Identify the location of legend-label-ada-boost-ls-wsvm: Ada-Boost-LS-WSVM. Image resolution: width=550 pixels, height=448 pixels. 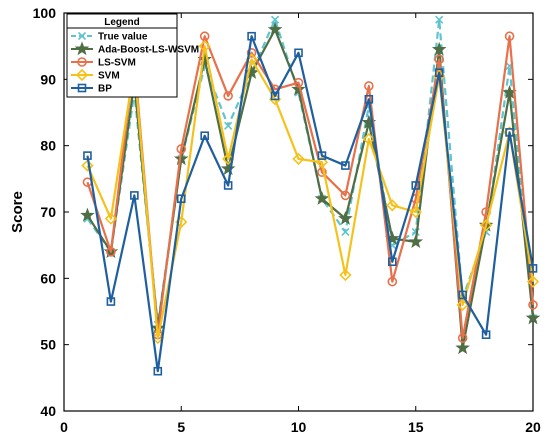
(148, 50).